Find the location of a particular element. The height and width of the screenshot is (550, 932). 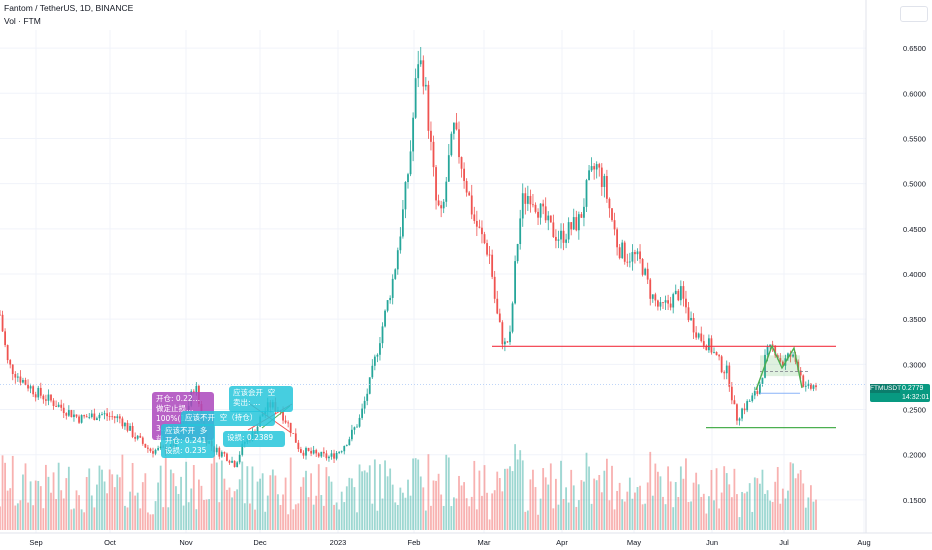

y-tick-label: 0.2500 is located at coordinates (914, 410).